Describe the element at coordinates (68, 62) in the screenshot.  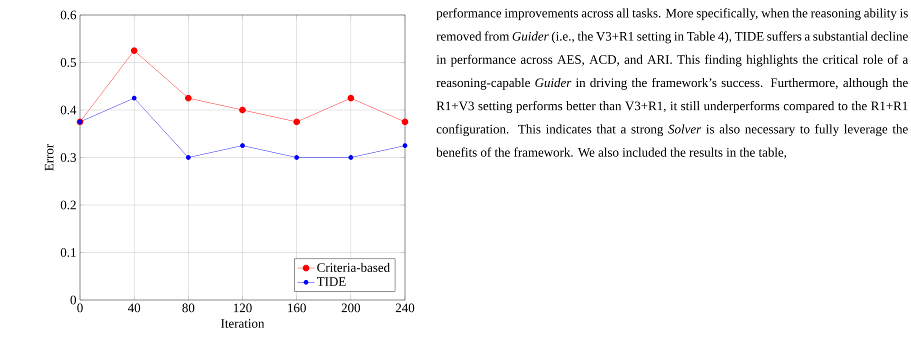
I see `y-tick-label: 0.5` at that location.